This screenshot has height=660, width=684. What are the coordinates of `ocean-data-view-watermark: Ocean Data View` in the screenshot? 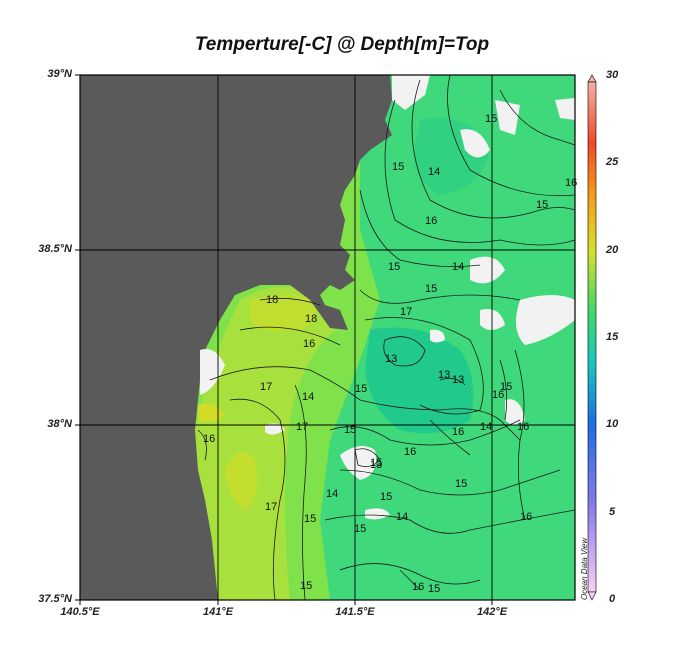 It's located at (584, 568).